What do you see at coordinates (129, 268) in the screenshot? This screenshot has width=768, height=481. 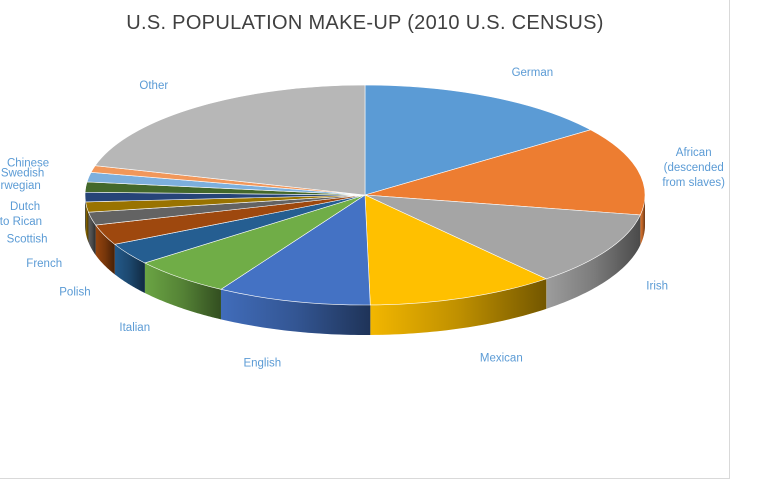 I see `slice-side-shade-polish` at bounding box center [129, 268].